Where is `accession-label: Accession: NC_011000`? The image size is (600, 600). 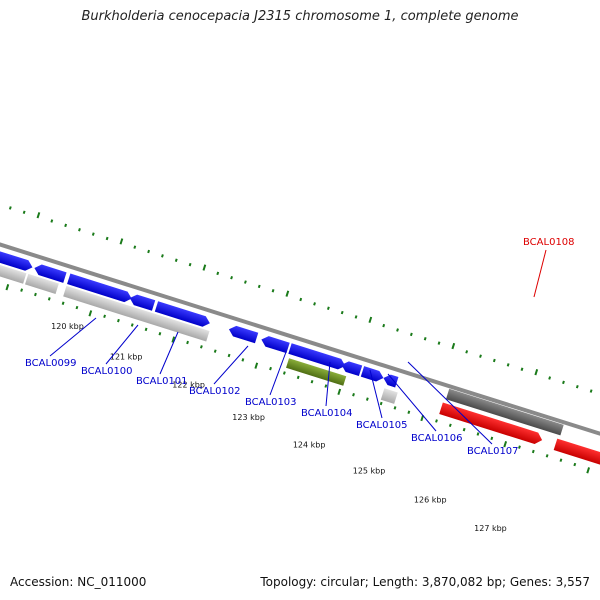
accession-label: Accession: NC_011000 is located at coordinates (78, 582).